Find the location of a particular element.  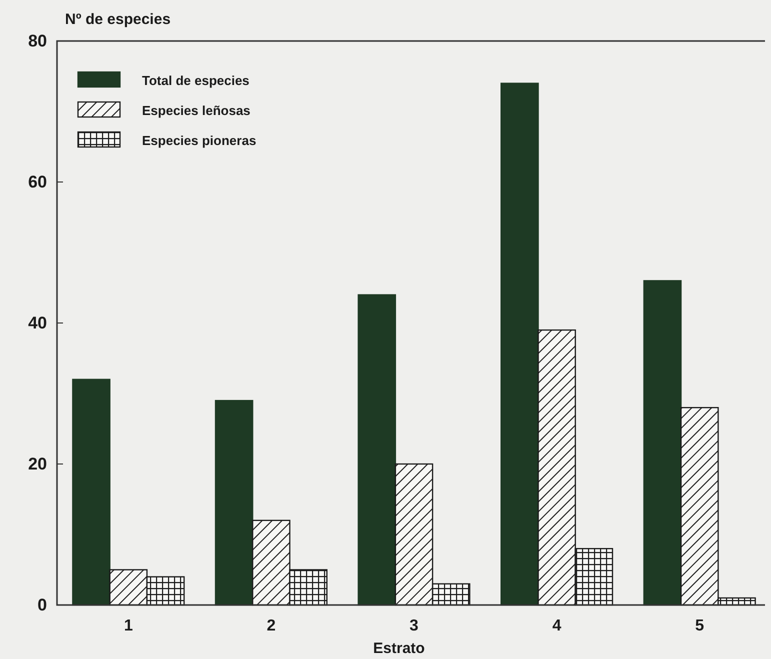

y-tick-label: 40 is located at coordinates (37, 322).